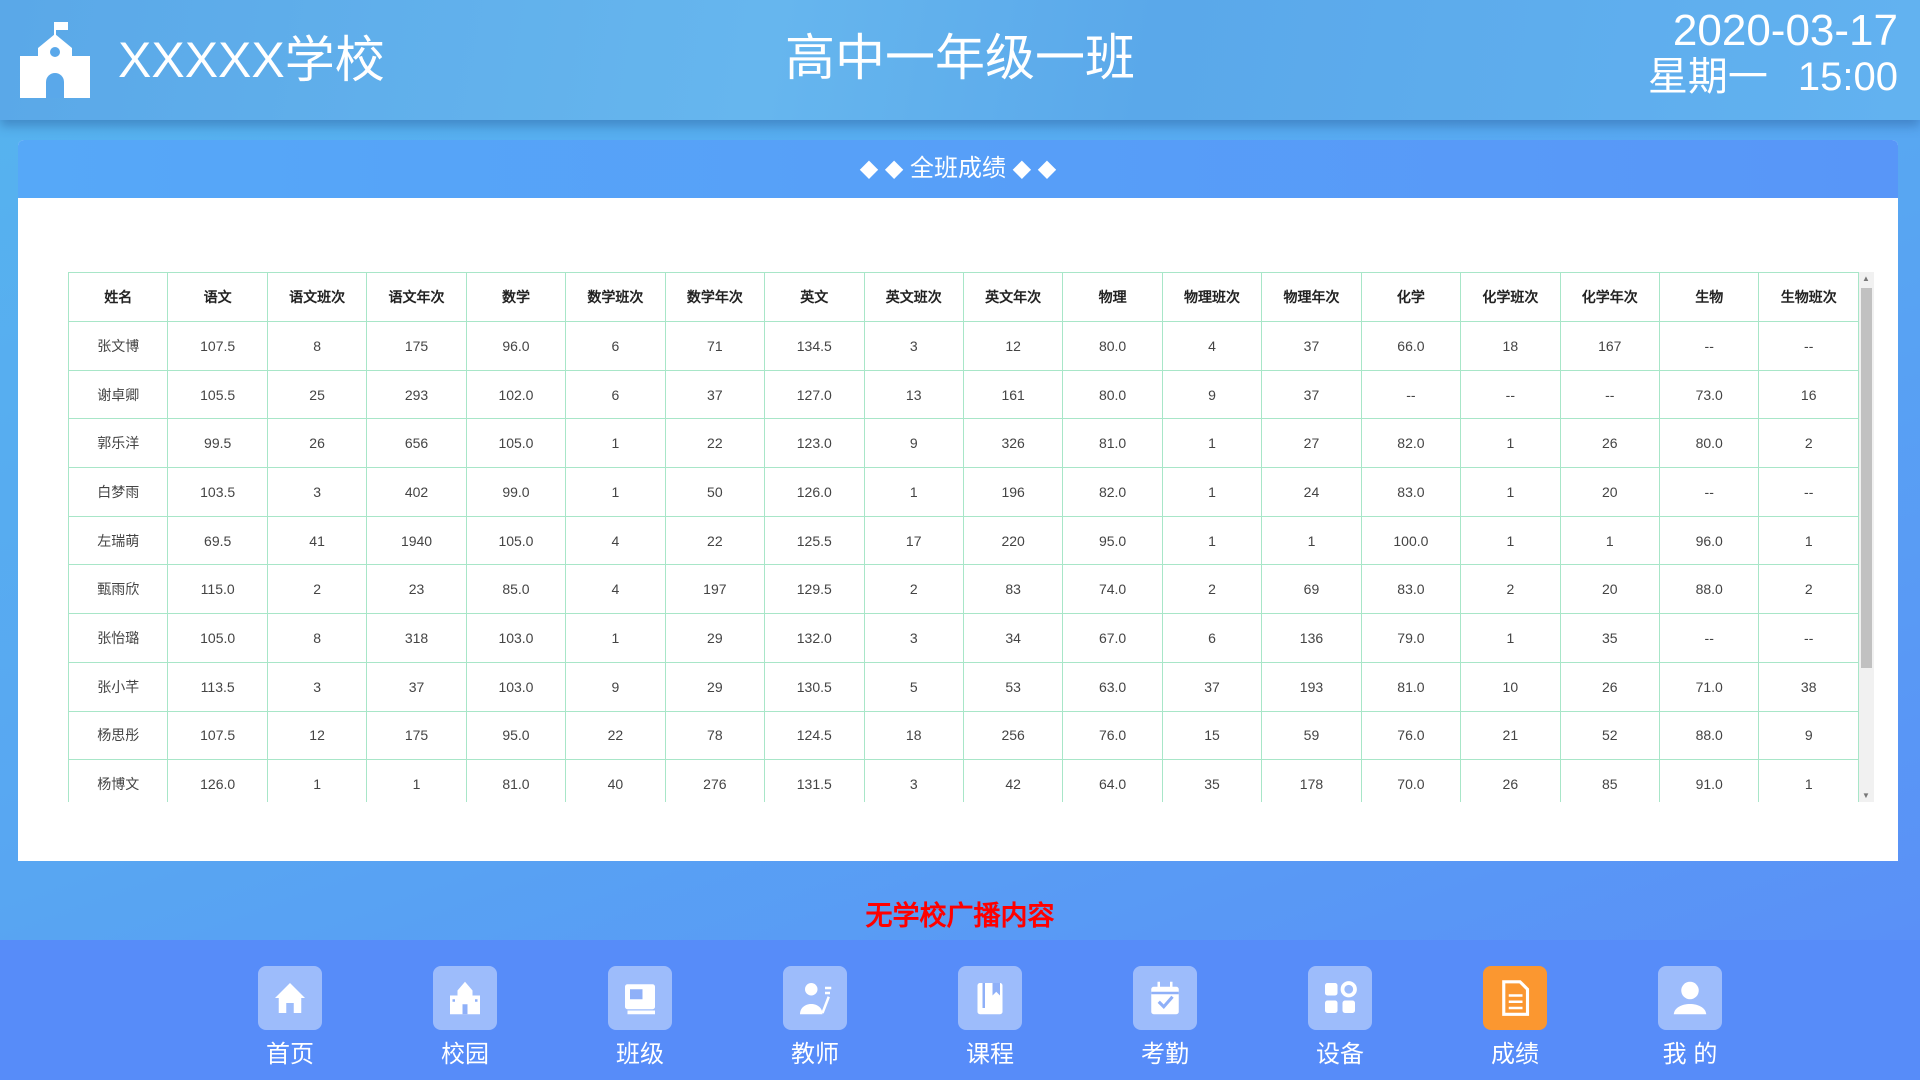 The width and height of the screenshot is (1920, 1080). Describe the element at coordinates (715, 346) in the screenshot. I see `score-cell: 71` at that location.